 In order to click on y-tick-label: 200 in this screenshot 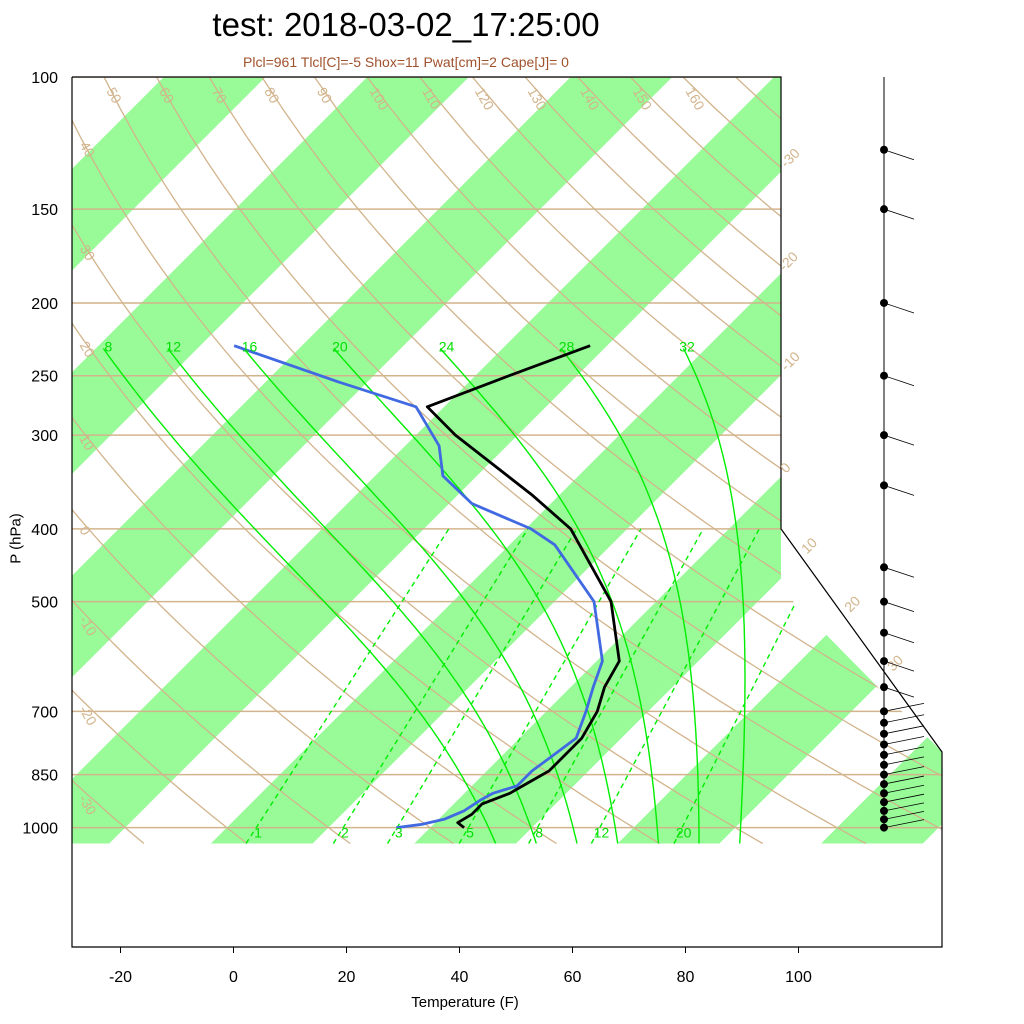, I will do `click(44, 304)`.